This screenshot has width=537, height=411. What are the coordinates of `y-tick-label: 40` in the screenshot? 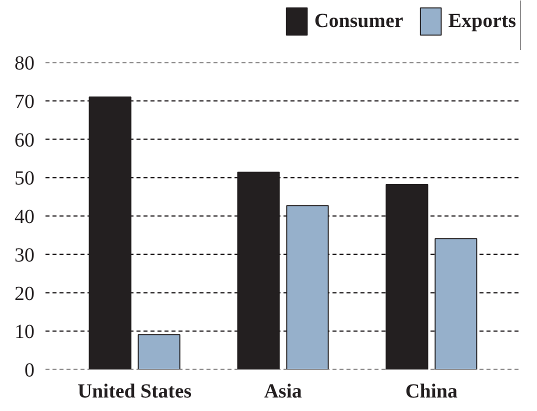 It's located at (24, 217).